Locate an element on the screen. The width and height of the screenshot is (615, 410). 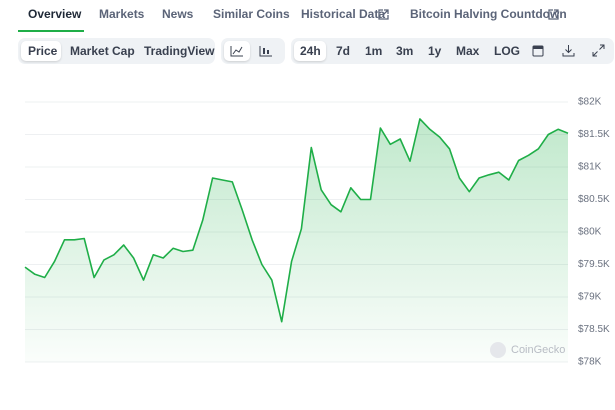
range-button: 1m is located at coordinates (374, 51).